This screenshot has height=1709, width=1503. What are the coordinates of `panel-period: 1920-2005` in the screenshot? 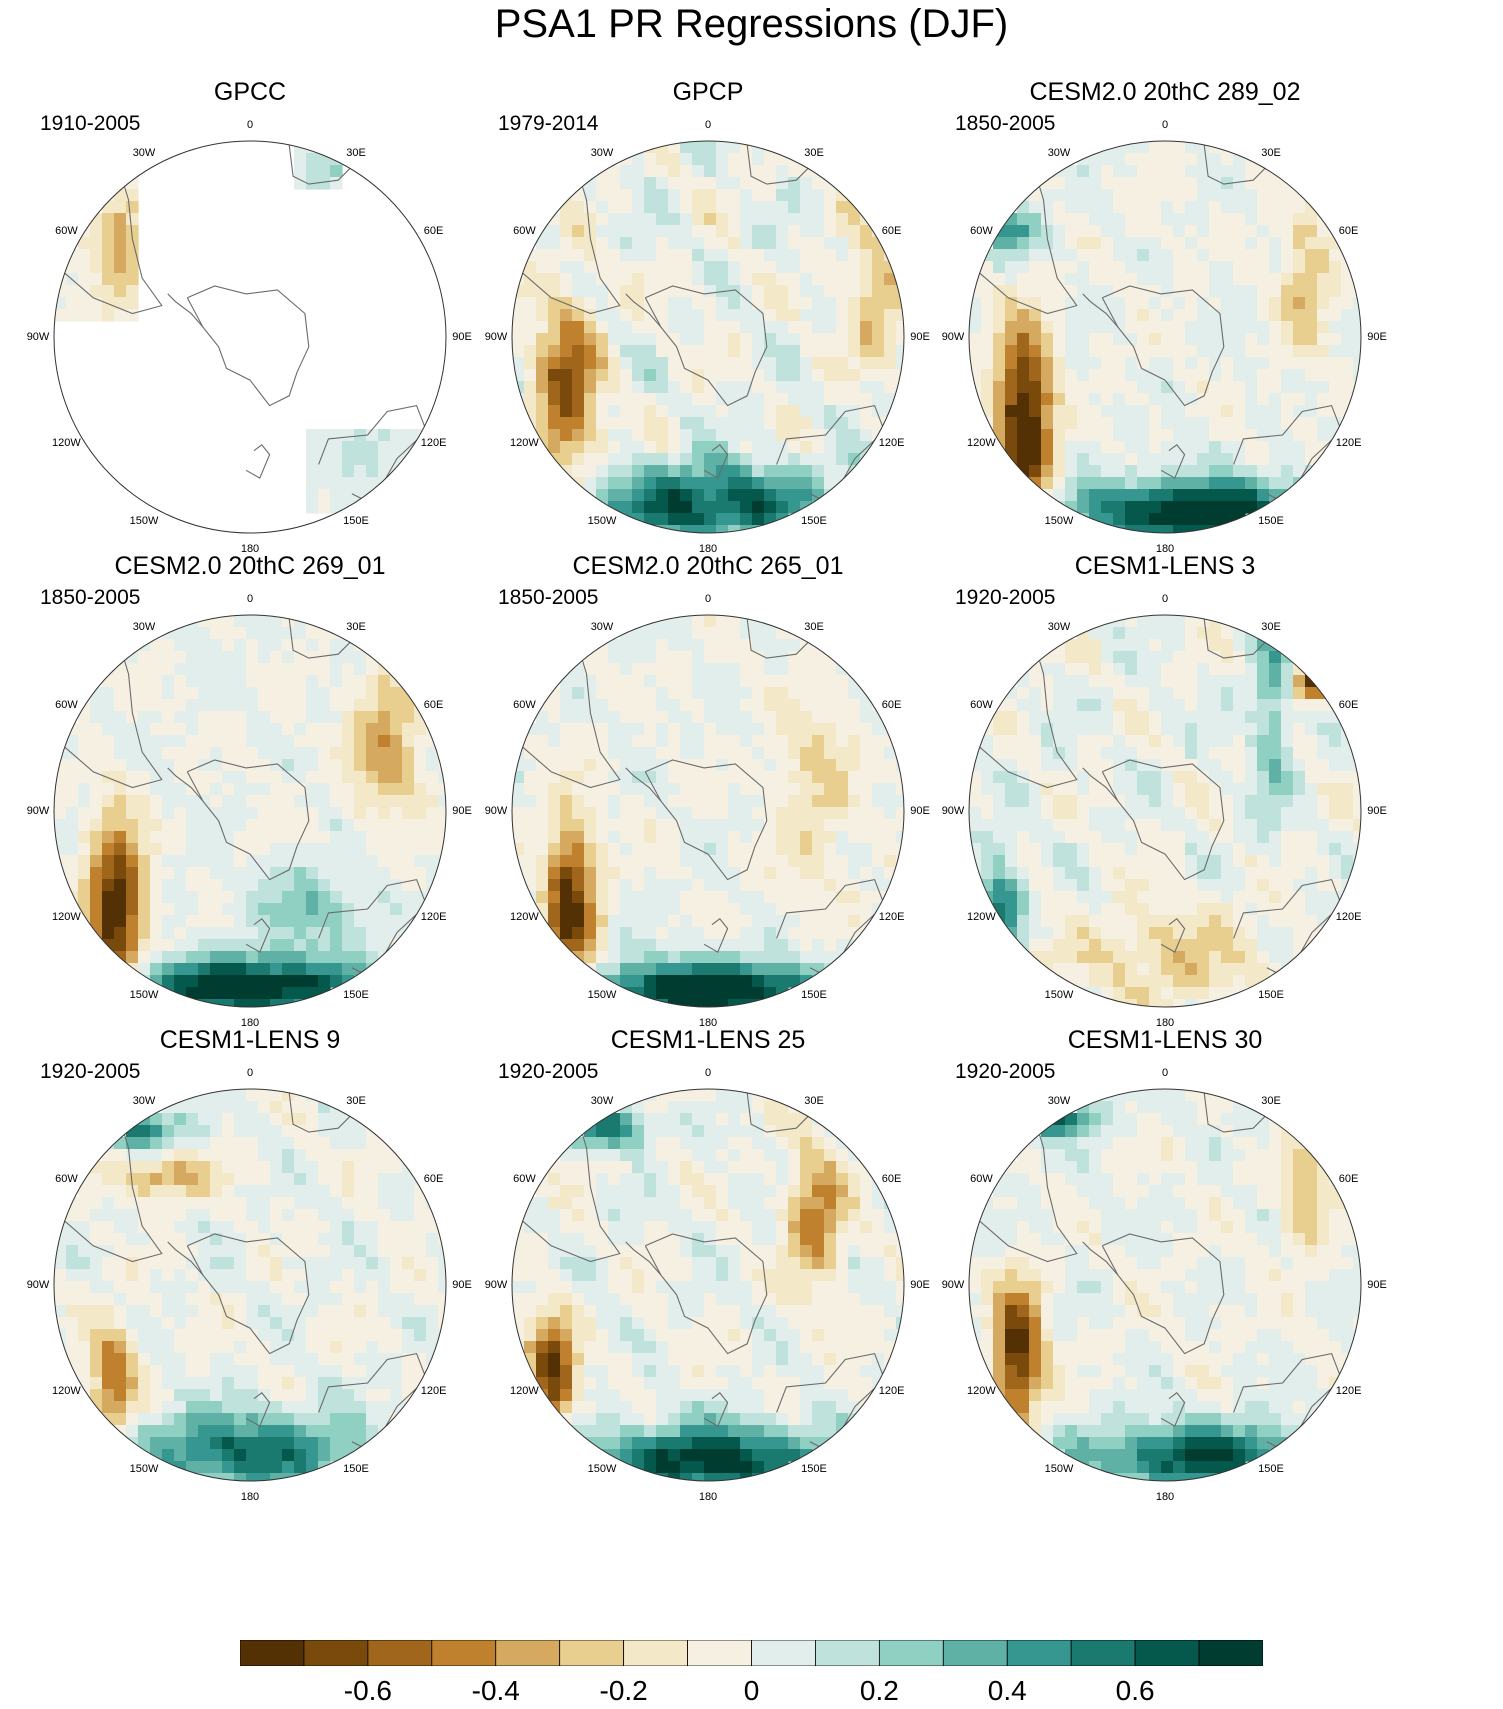 It's located at (1005, 1071).